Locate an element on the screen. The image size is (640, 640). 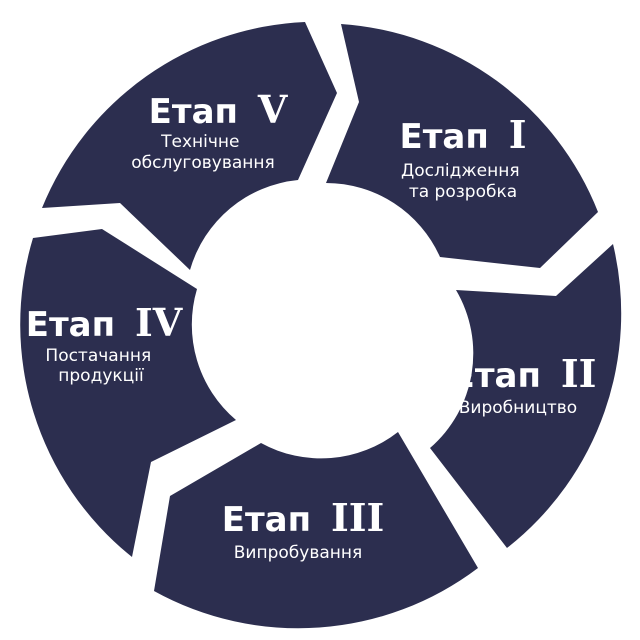
stage-3-desc-line-1: Випробування is located at coordinates (298, 553).